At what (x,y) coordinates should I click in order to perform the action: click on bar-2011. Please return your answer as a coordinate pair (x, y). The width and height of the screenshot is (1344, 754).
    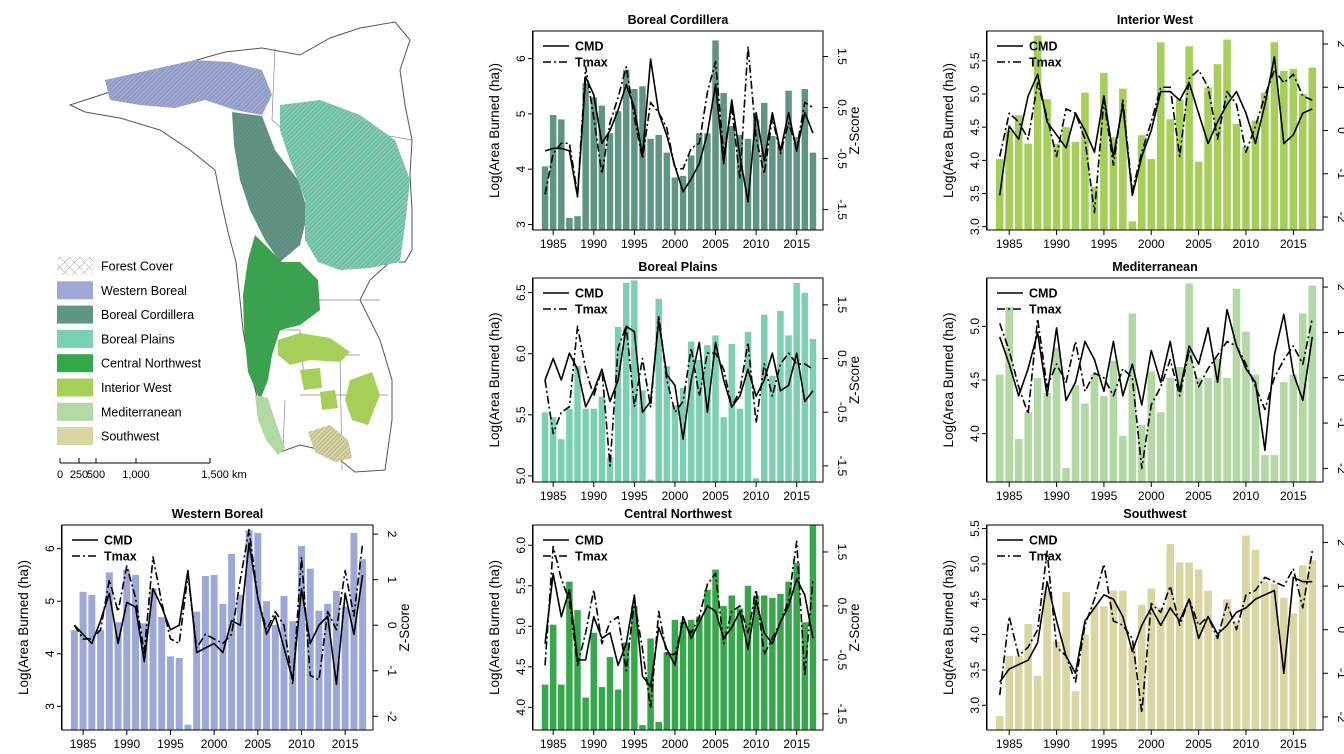
    Looking at the image, I should click on (1255, 175).